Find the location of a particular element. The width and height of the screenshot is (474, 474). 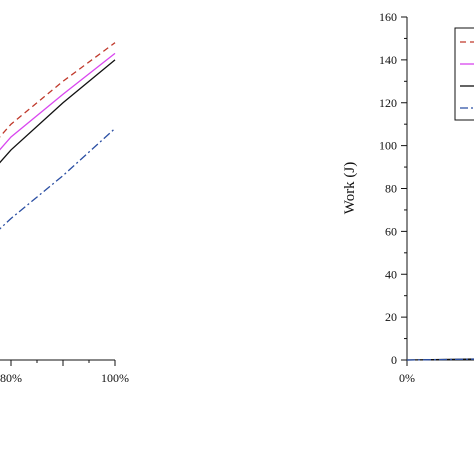

right-y-tick-label: 0 is located at coordinates (394, 360).